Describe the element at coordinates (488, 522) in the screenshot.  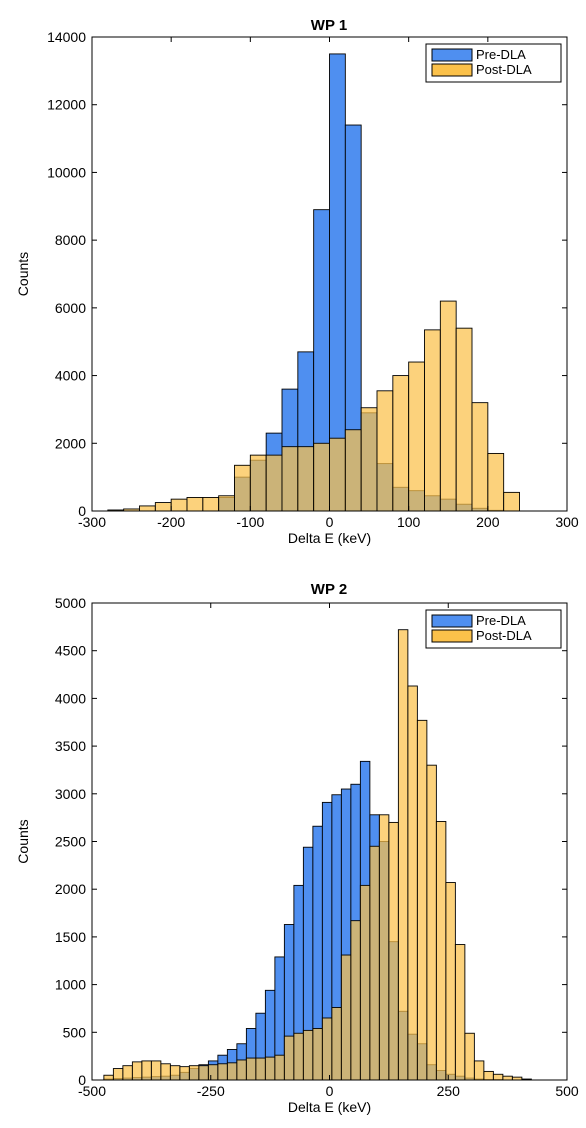
I see `x-tick-label: 200` at that location.